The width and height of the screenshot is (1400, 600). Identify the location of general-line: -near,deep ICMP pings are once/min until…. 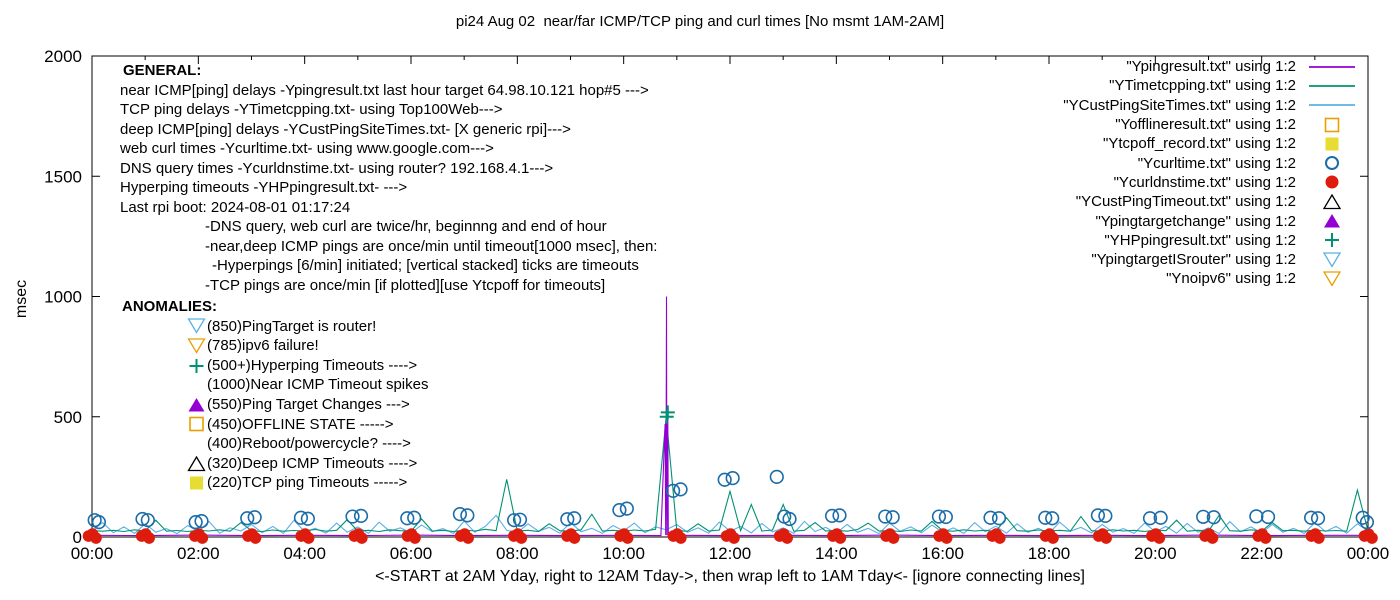
(431, 246).